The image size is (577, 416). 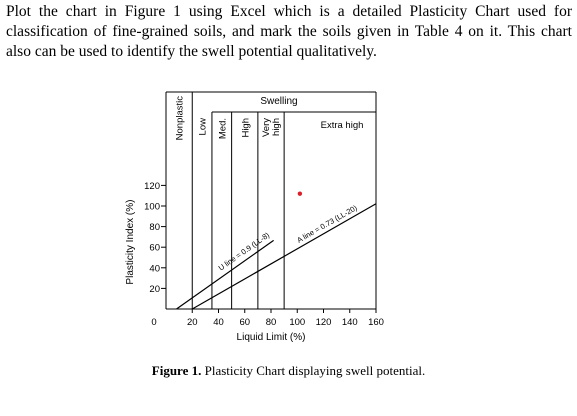 I want to click on zone-label-low: Low, so click(x=203, y=127).